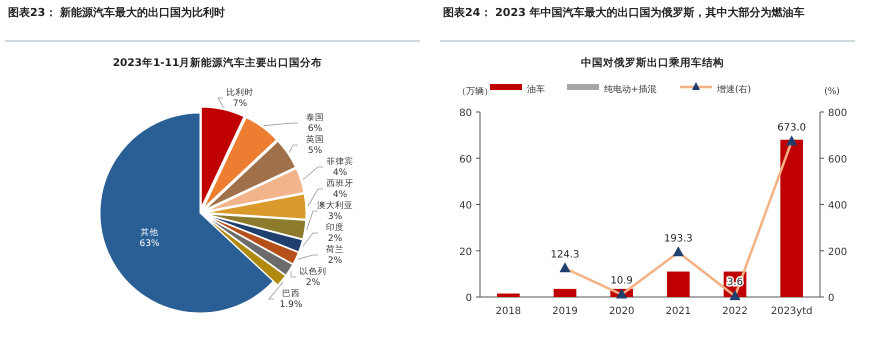  I want to click on chart-title: 图表23： 新能源汽车最大的出口国为比利时, so click(117, 12).